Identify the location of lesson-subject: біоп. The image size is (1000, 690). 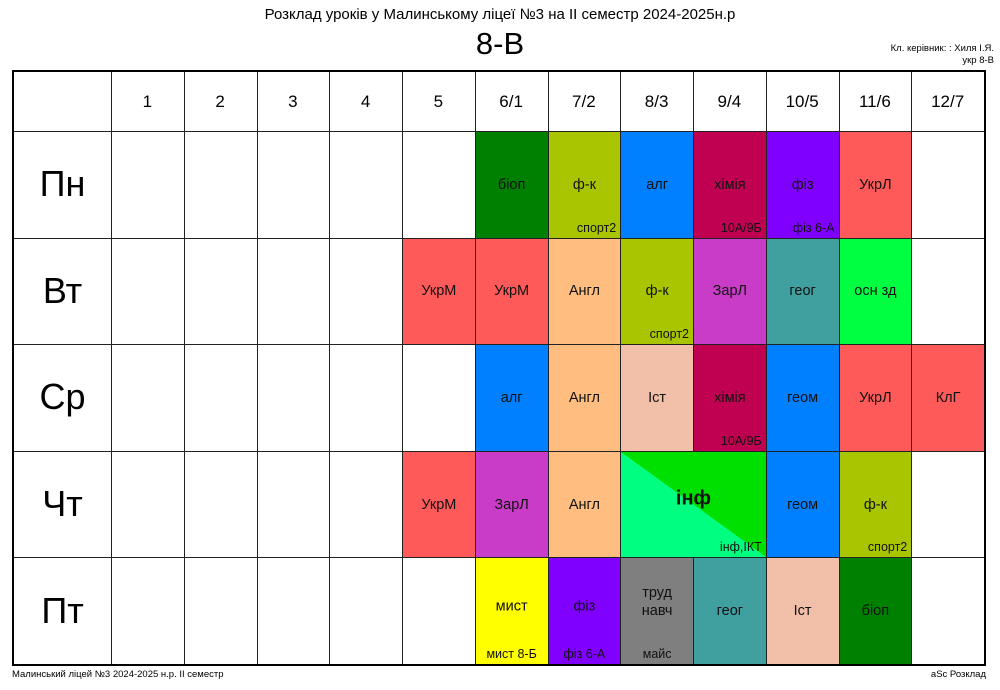
(875, 611).